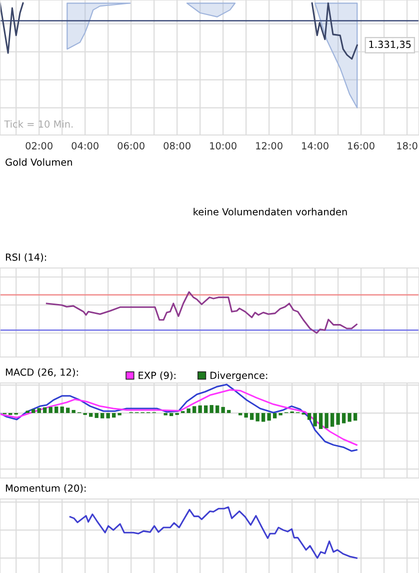 The image size is (419, 573). Describe the element at coordinates (270, 212) in the screenshot. I see `text: keine Volumendaten vorhanden` at that location.